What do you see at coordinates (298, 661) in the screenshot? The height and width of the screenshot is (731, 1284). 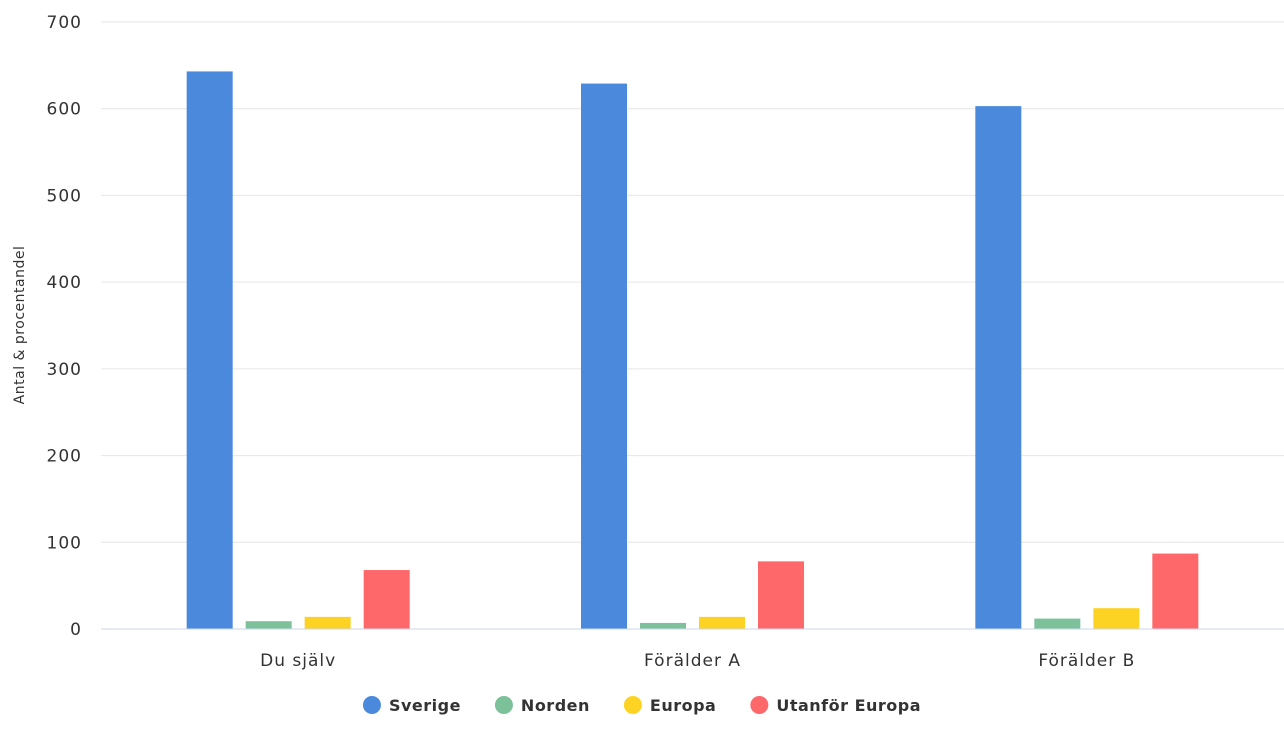 I see `x-category-label: Du själv` at bounding box center [298, 661].